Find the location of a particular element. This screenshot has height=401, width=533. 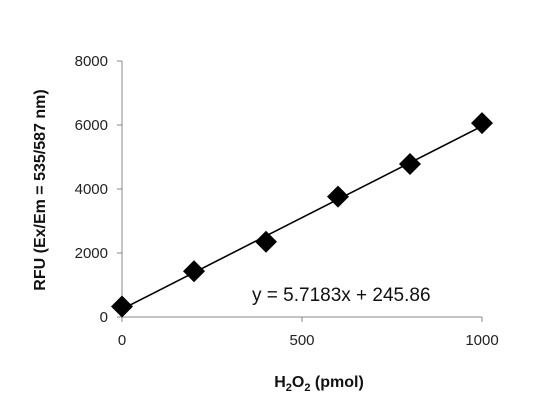

y-tick-label: 0 is located at coordinates (104, 317).